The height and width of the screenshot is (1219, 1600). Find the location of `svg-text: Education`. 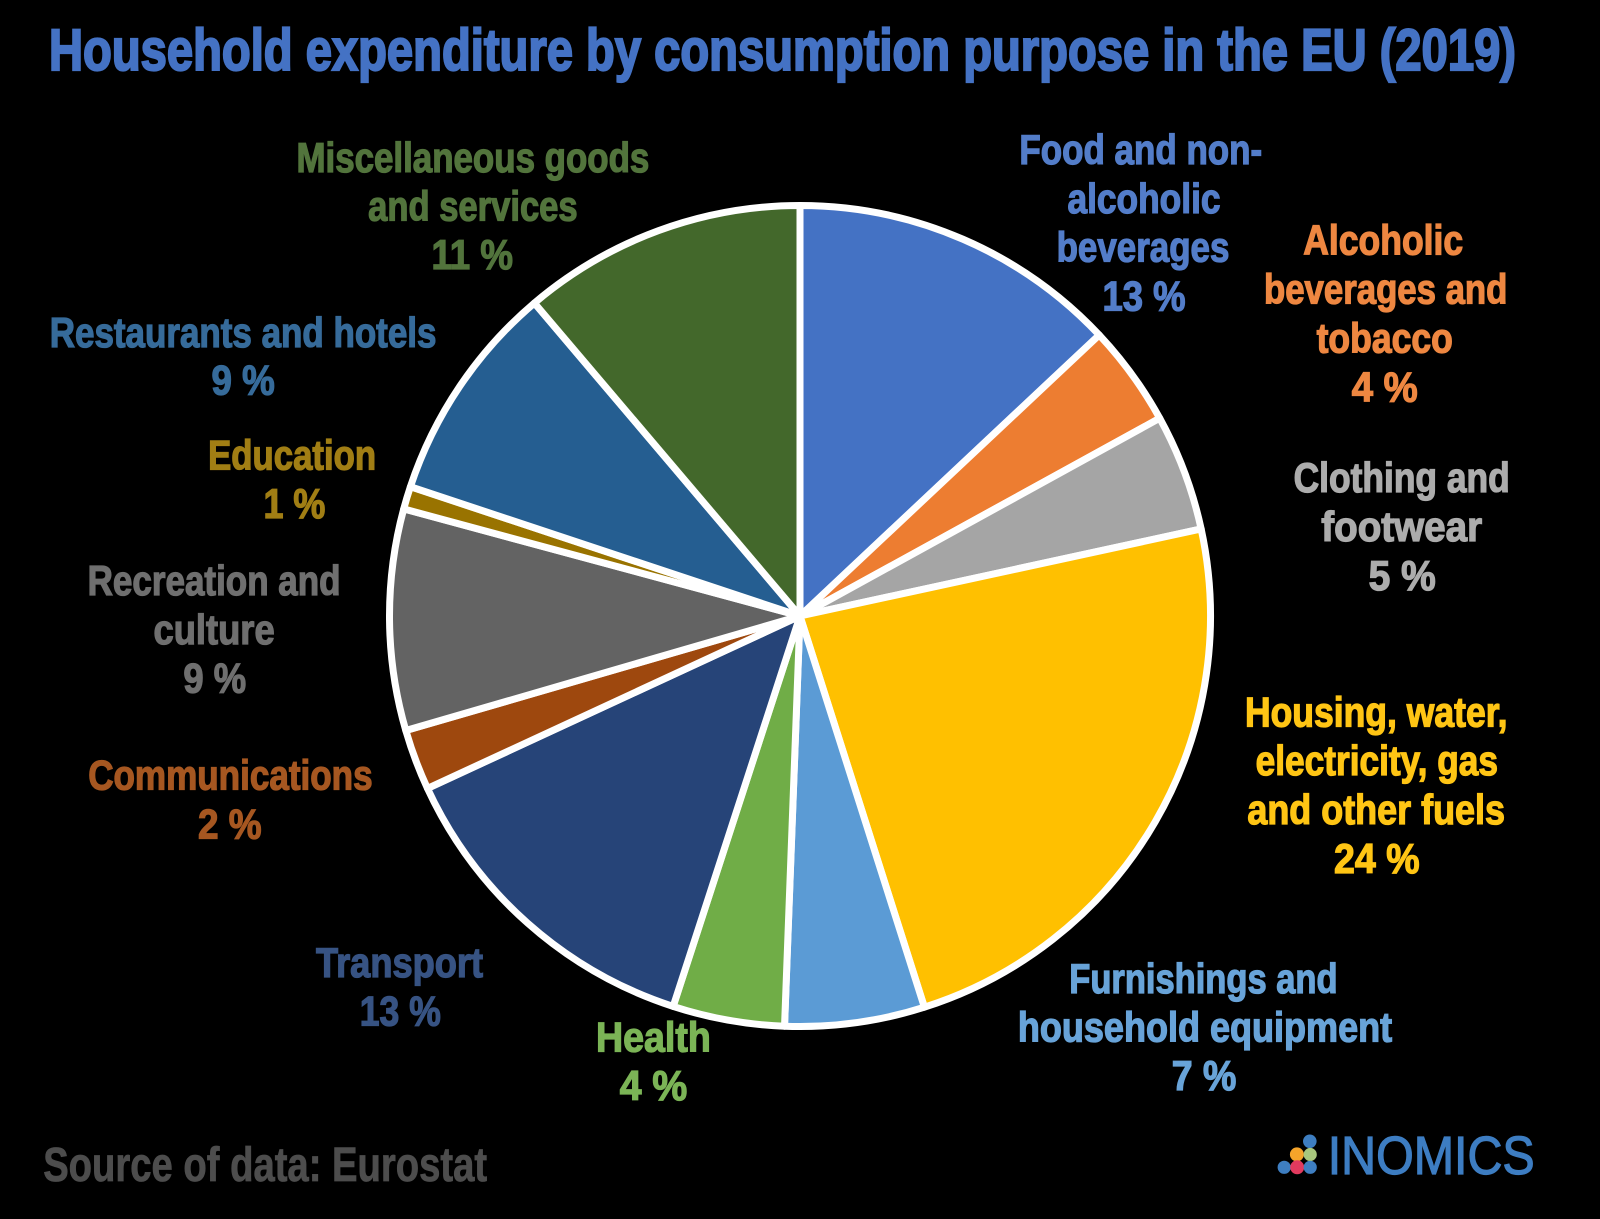

svg-text: Education is located at coordinates (292, 455).